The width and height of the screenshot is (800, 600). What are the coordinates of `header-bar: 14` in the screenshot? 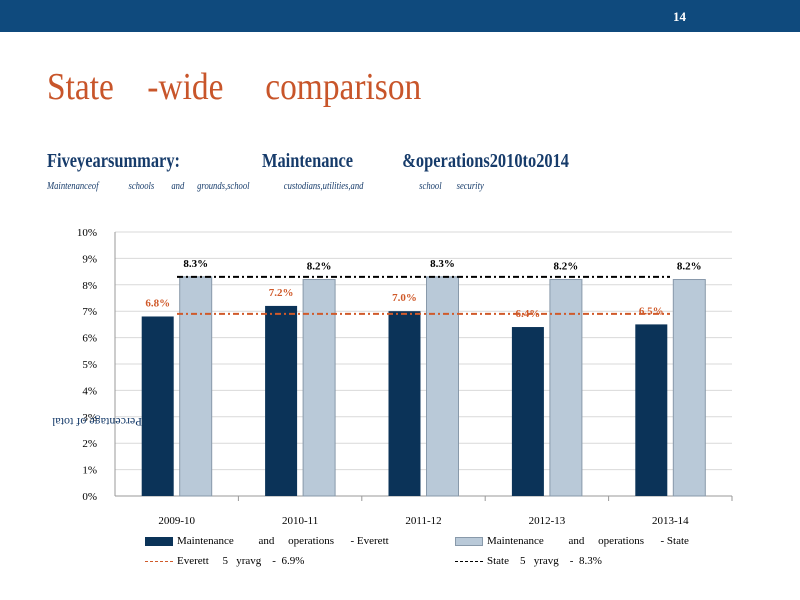 It's located at (400, 16).